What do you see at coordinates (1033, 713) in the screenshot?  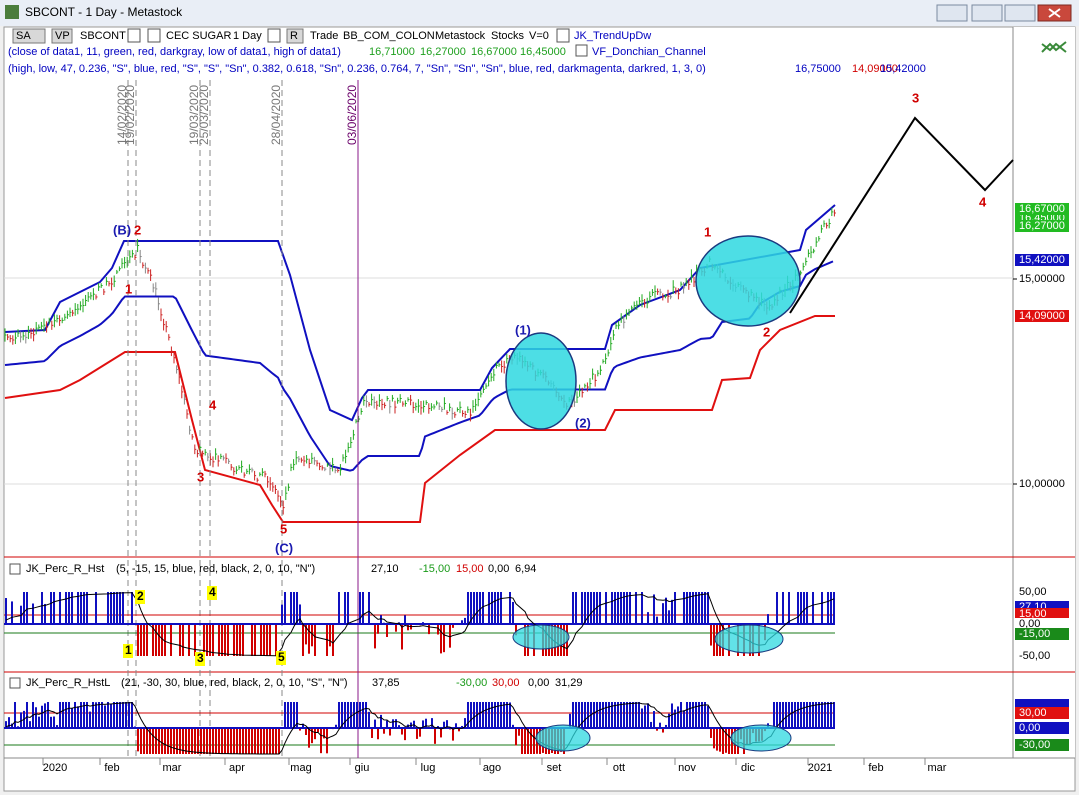 I see `value-box-label: 30,00` at bounding box center [1033, 713].